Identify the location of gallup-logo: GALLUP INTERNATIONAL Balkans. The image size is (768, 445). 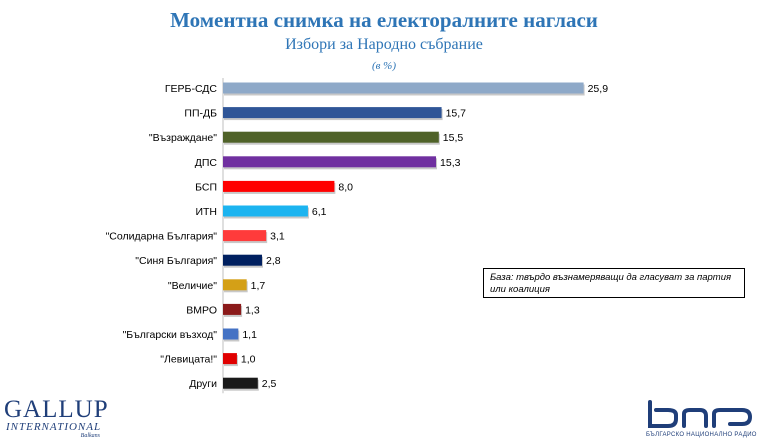
(59, 417).